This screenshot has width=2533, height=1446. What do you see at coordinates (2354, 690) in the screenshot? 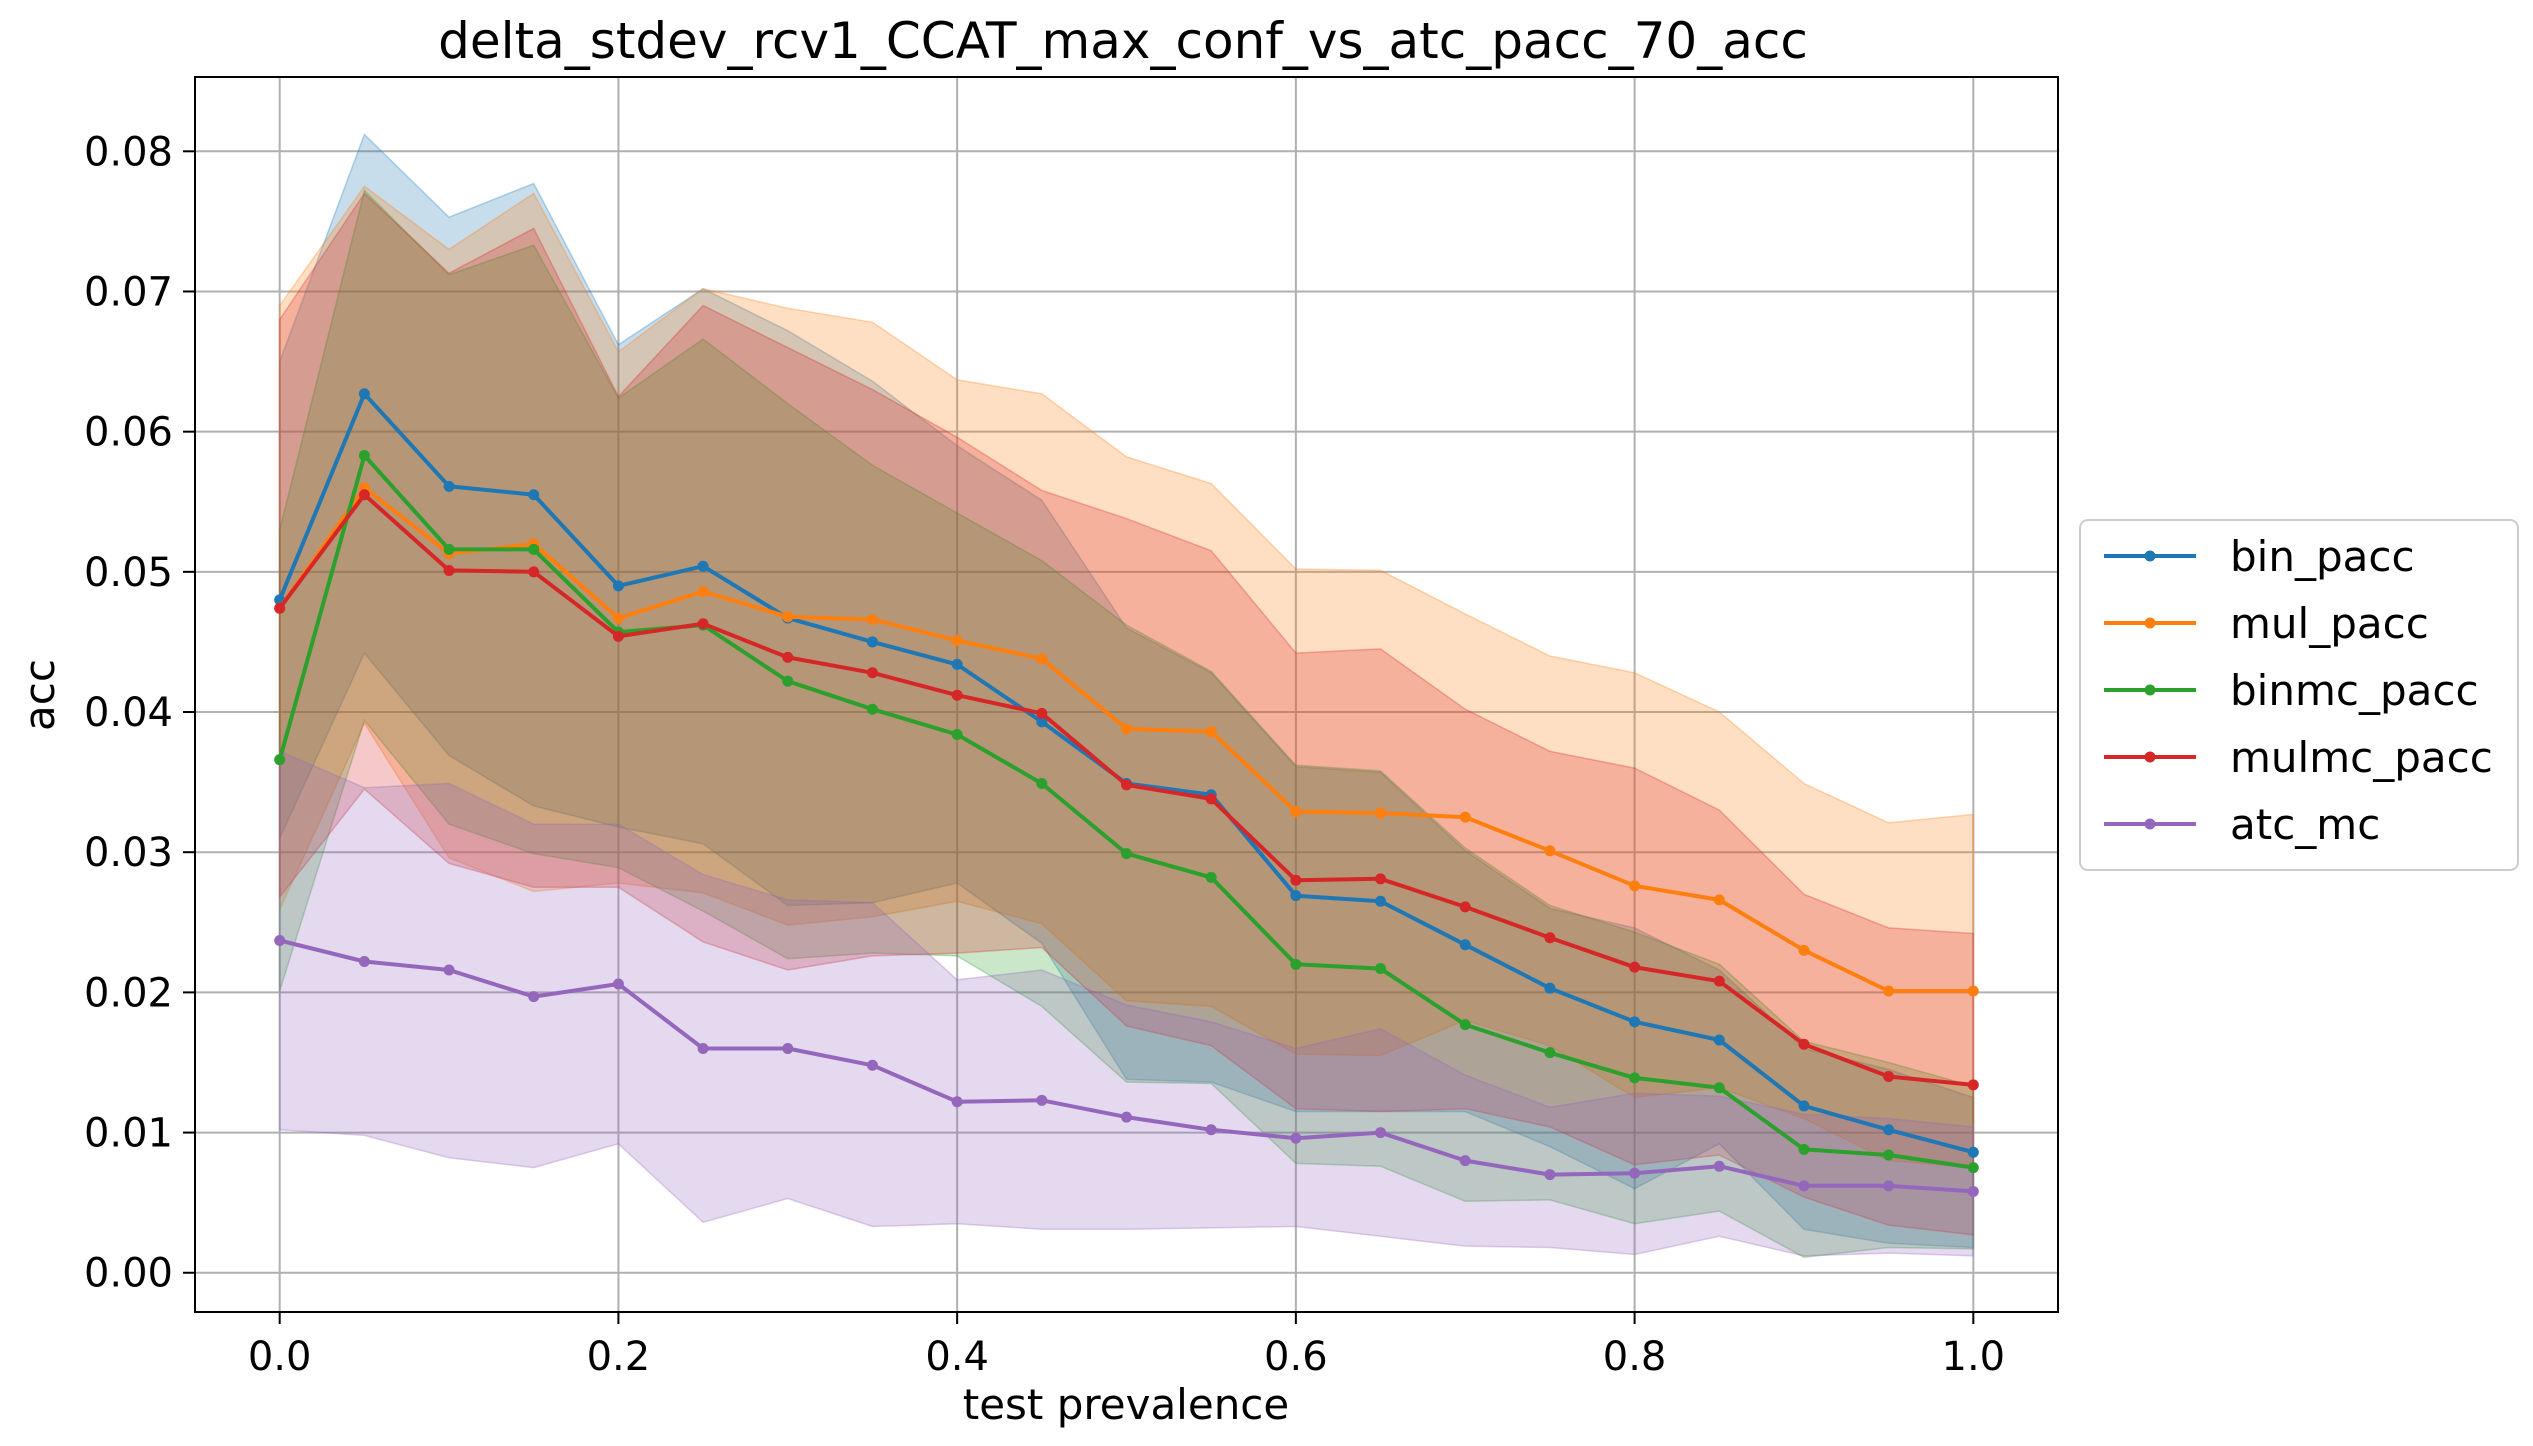
I see `legend-label-binmc_pacc: binmc_pacc` at bounding box center [2354, 690].